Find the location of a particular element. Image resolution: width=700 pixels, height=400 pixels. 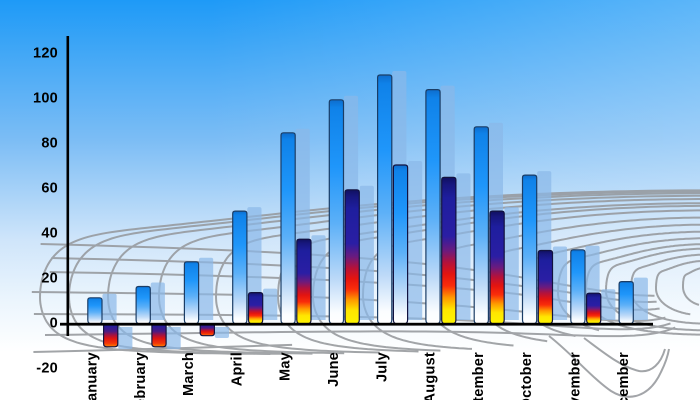

svg-text: January is located at coordinates (93, 376).